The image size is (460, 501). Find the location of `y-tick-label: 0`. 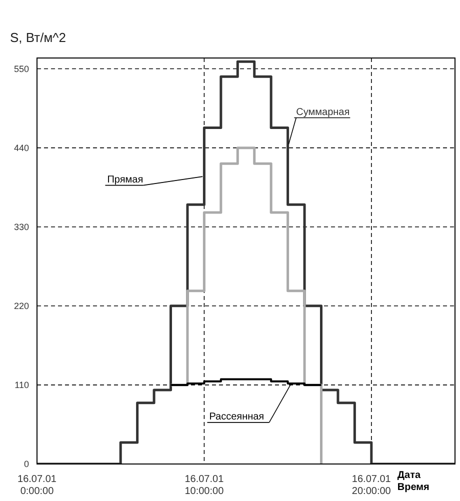

y-tick-label: 0 is located at coordinates (26, 464).